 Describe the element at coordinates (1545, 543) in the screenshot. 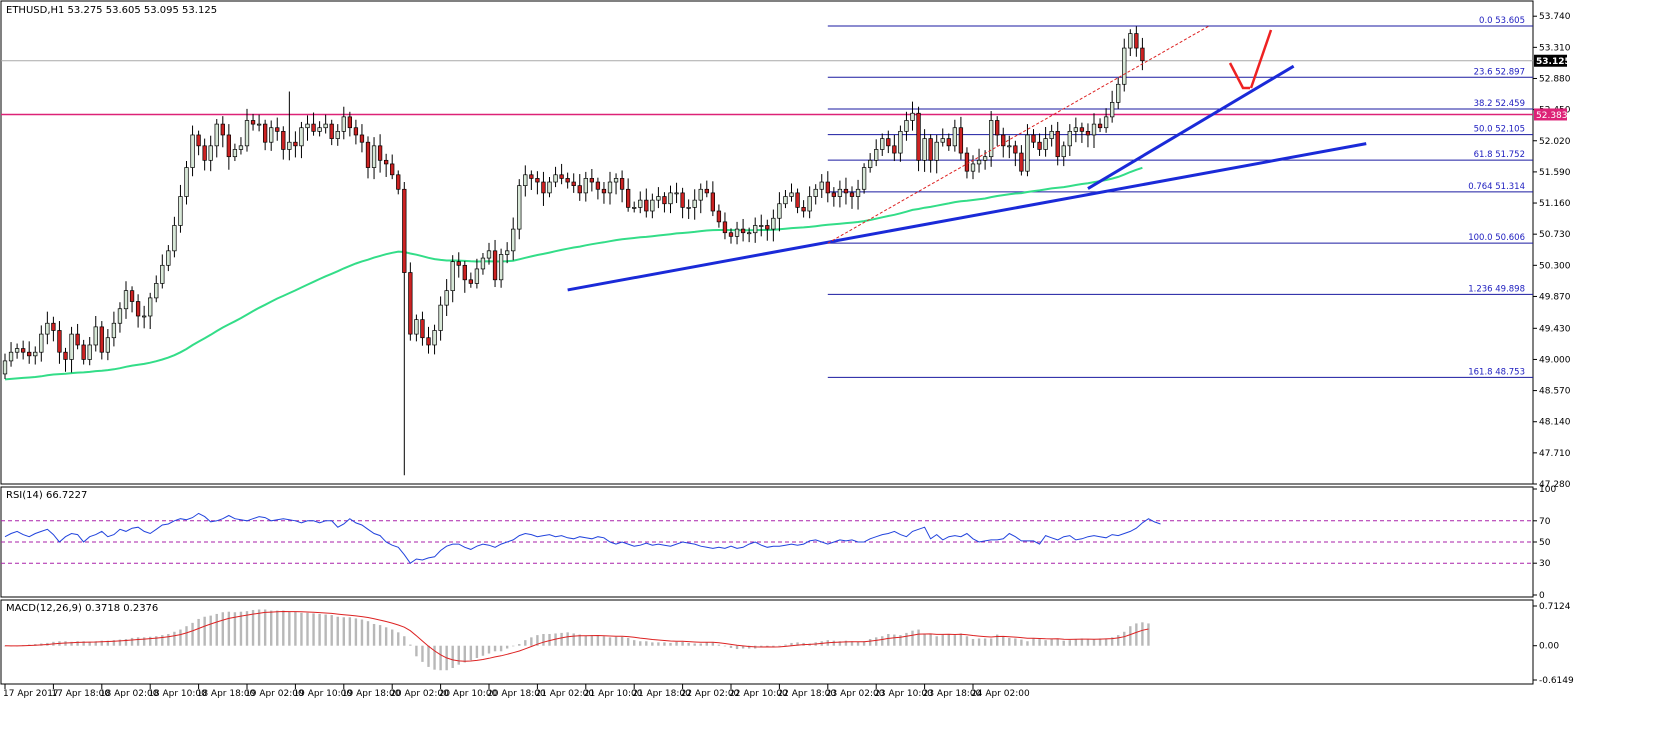

I see `rsi-tick-label: 50` at that location.